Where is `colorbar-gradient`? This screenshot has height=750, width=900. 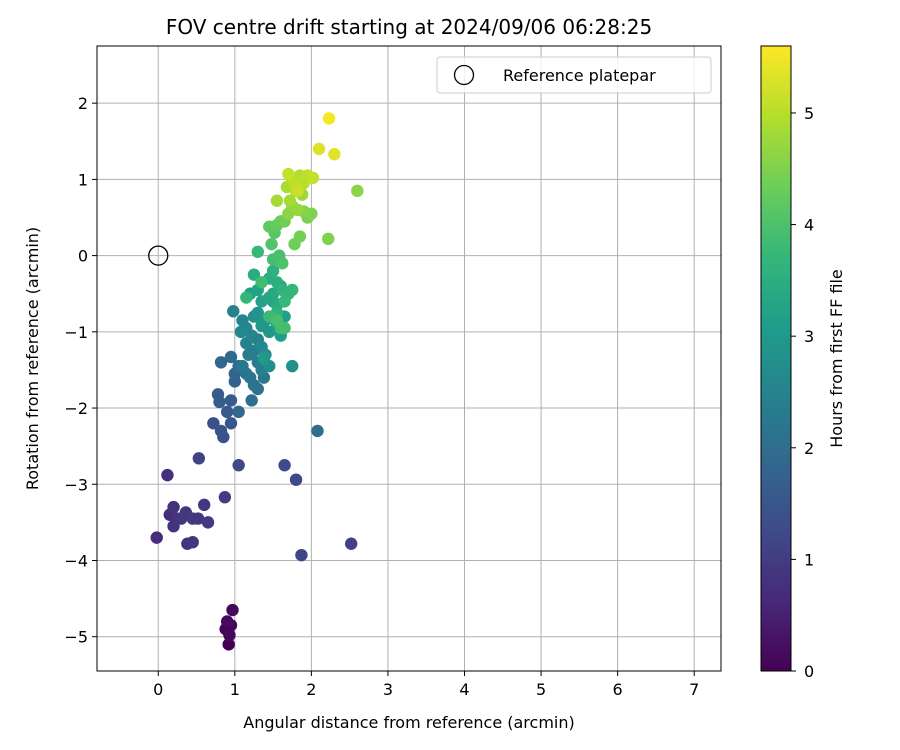 colorbar-gradient is located at coordinates (776, 358).